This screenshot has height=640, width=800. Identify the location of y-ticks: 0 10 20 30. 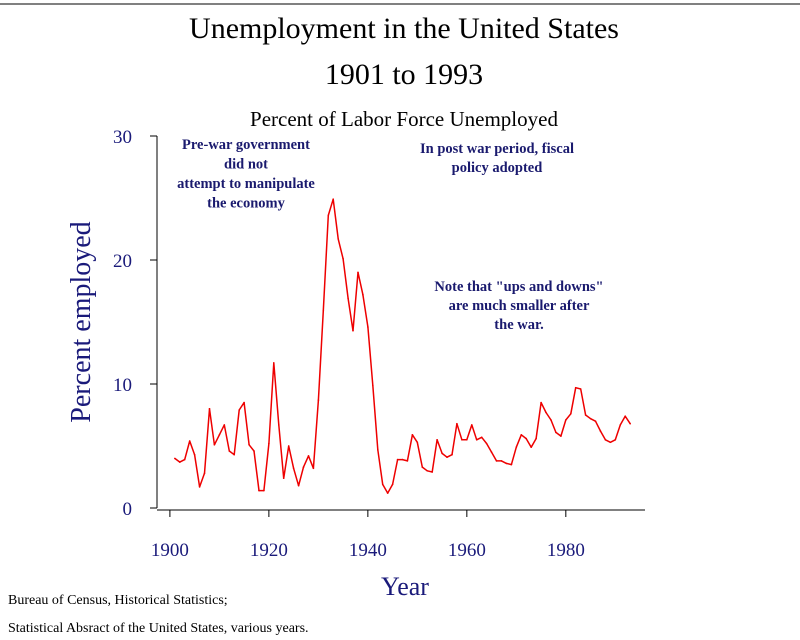
(135, 323).